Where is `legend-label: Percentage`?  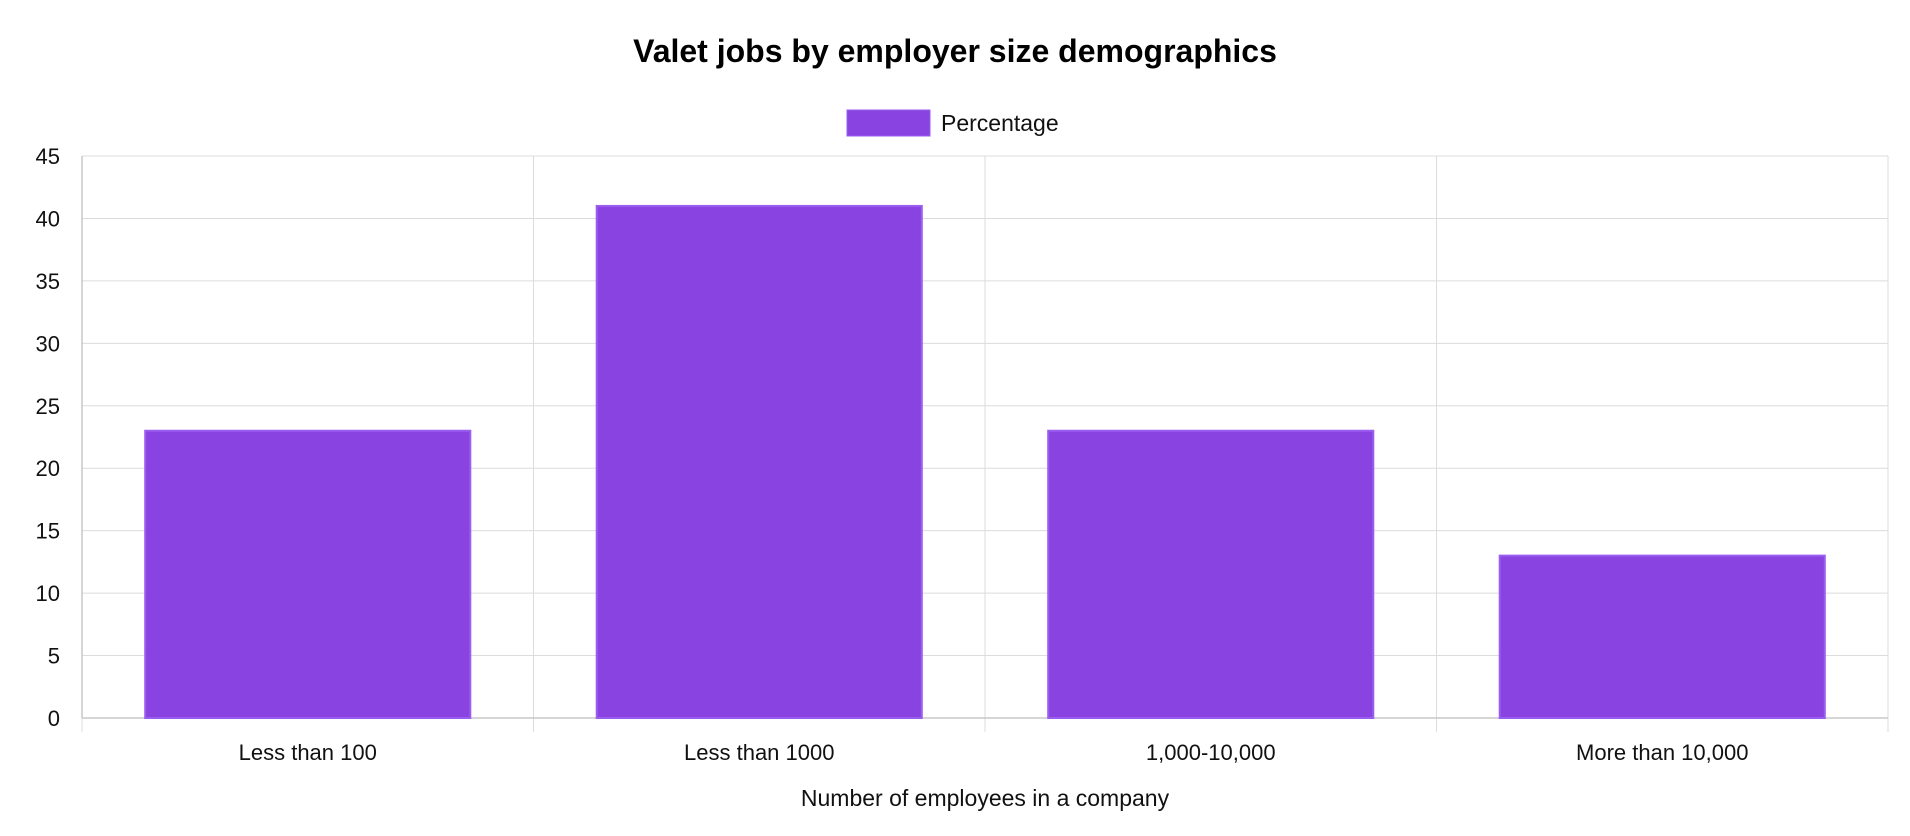
legend-label: Percentage is located at coordinates (1000, 123).